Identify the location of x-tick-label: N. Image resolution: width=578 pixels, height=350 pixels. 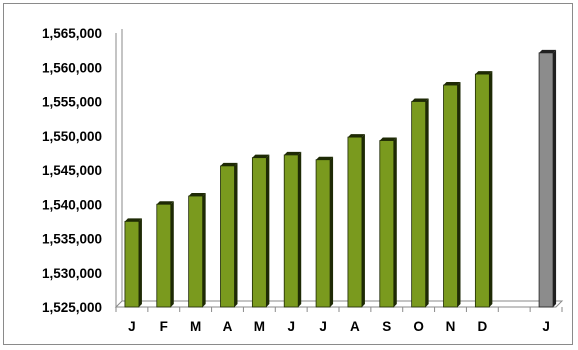
(451, 326).